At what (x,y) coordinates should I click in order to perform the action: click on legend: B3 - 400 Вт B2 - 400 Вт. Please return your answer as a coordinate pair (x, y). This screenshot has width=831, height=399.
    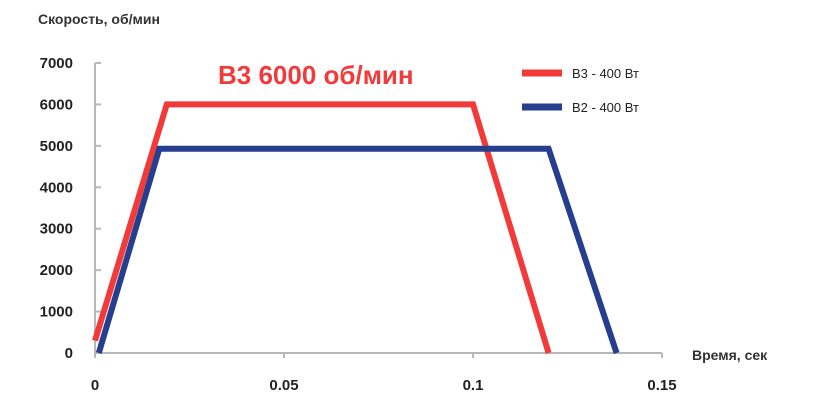
    Looking at the image, I should click on (580, 90).